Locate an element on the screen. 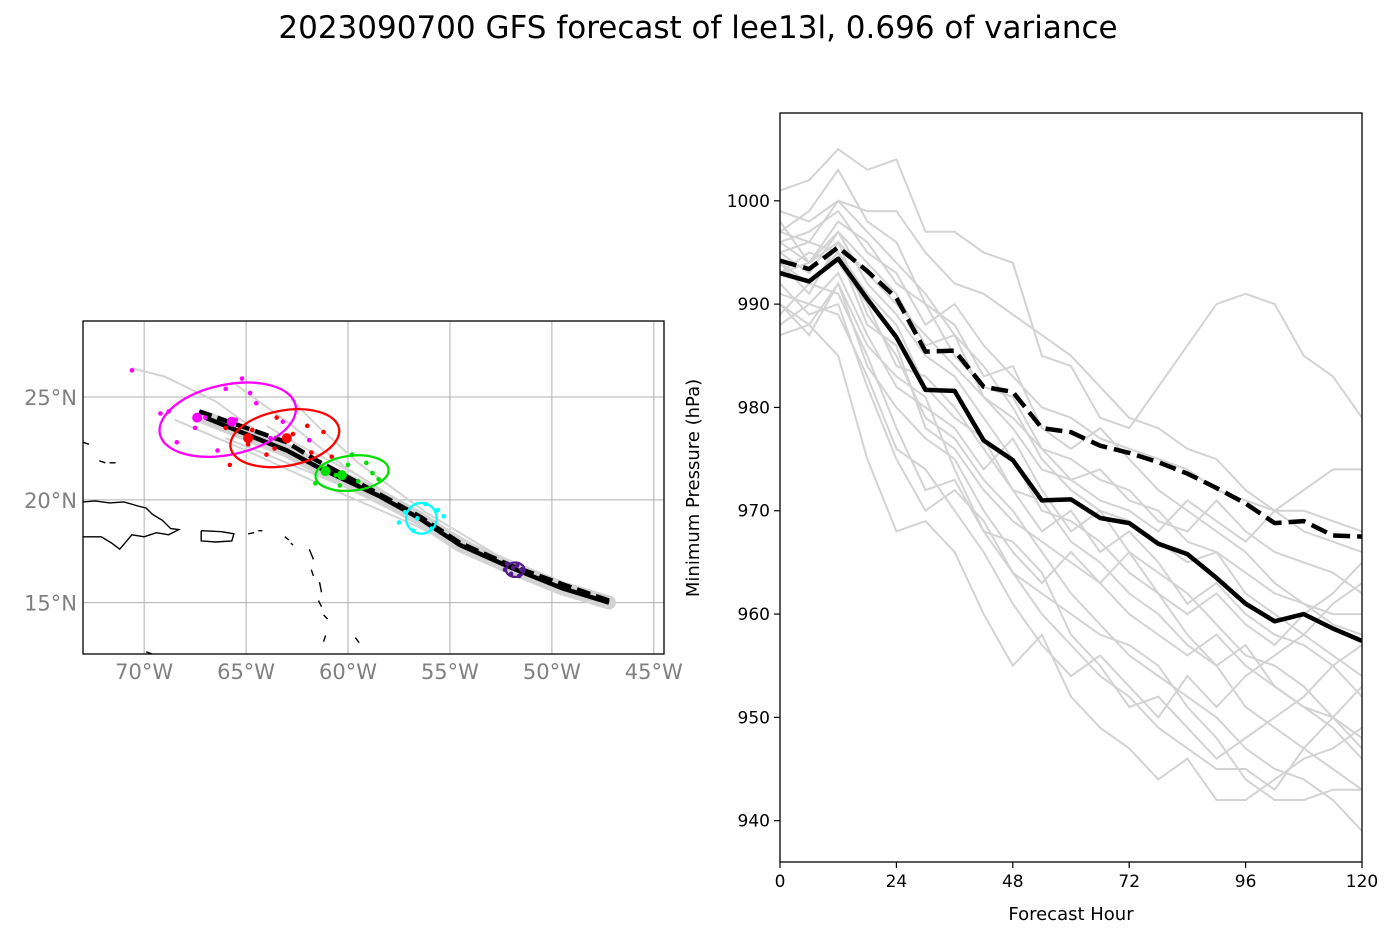  map-x-tick-label: 45°W is located at coordinates (654, 672).